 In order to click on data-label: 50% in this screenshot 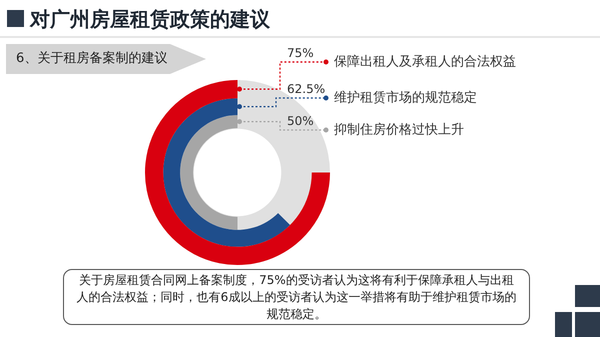, I will do `click(300, 121)`.